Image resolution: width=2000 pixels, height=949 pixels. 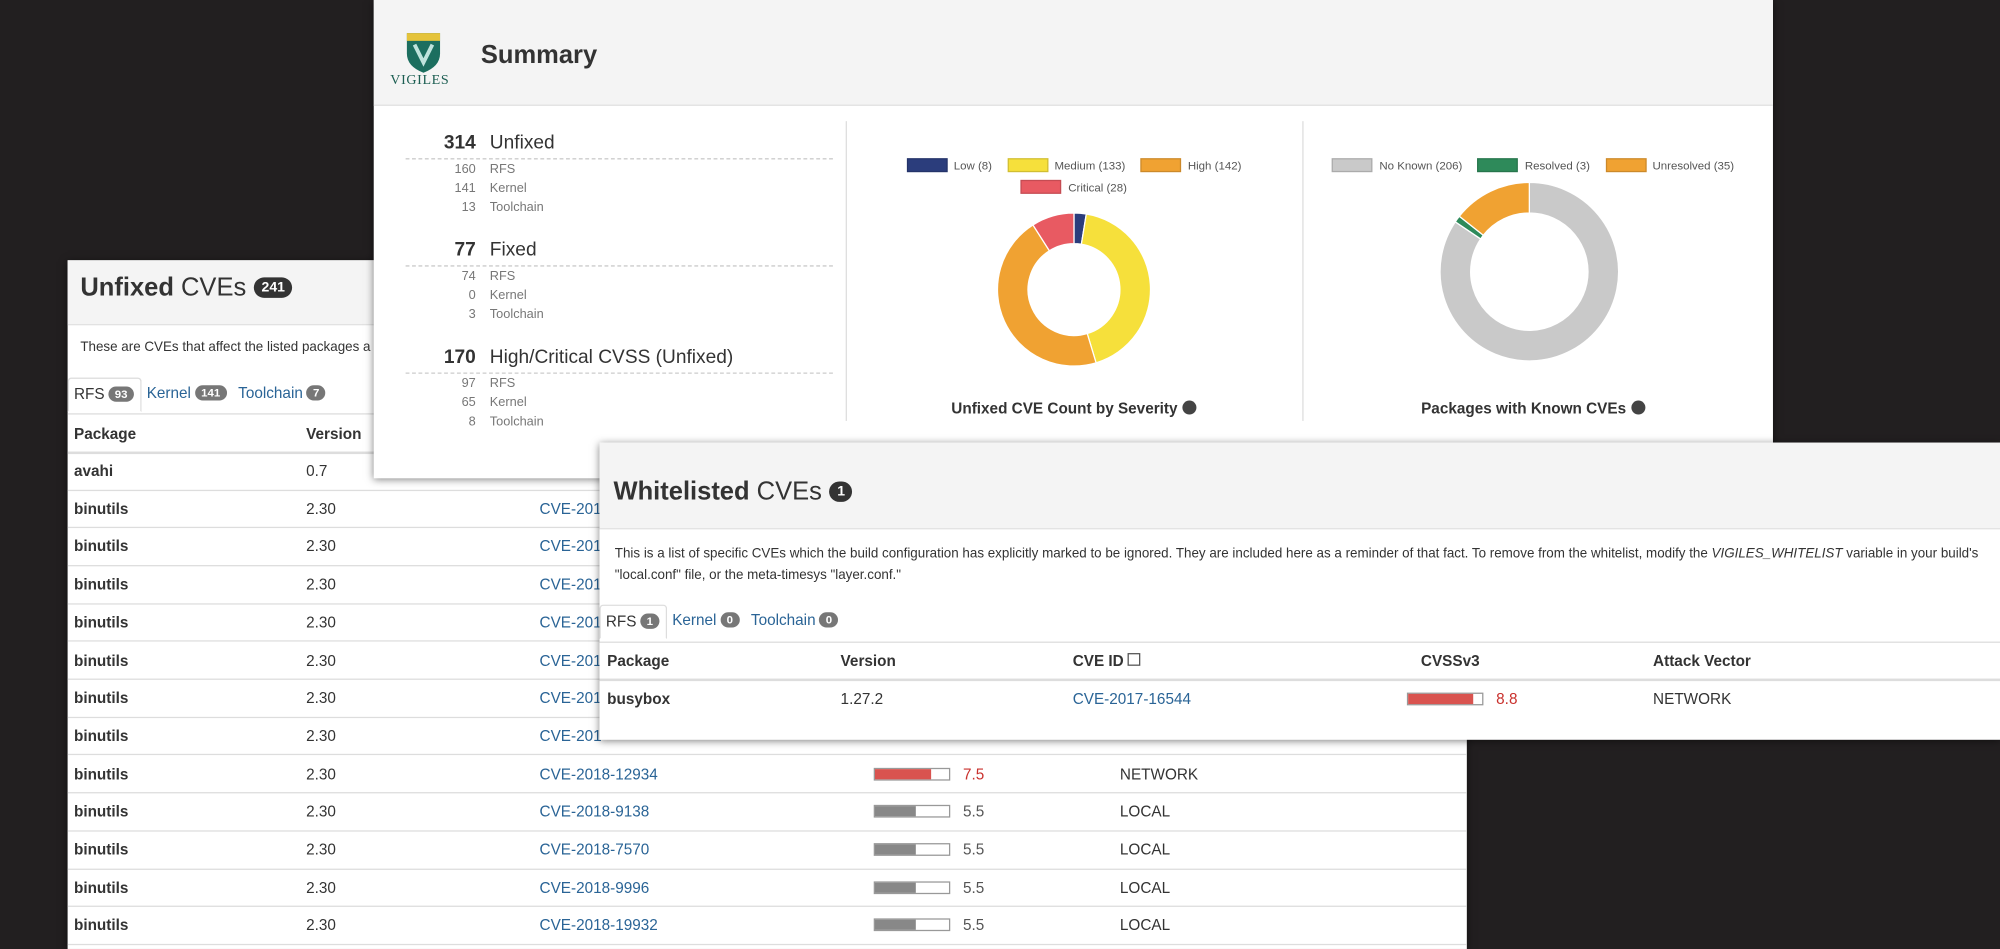 What do you see at coordinates (594, 849) in the screenshot?
I see `cve-link: CVE-2018-7570` at bounding box center [594, 849].